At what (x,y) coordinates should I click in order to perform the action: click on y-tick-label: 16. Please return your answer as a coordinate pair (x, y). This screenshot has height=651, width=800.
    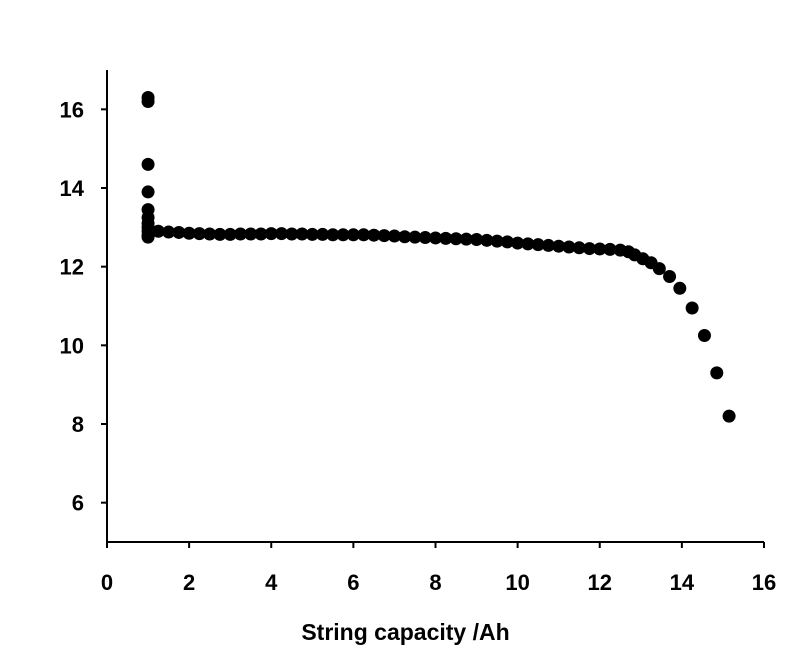
    Looking at the image, I should click on (72, 109).